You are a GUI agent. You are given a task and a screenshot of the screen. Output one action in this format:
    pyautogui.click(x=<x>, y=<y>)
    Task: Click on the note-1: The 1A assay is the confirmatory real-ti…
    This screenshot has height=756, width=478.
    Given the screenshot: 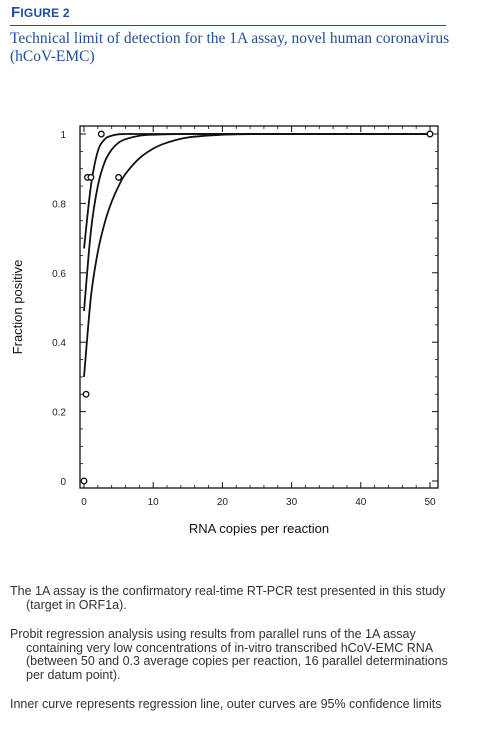 What is the action you would take?
    pyautogui.click(x=228, y=598)
    